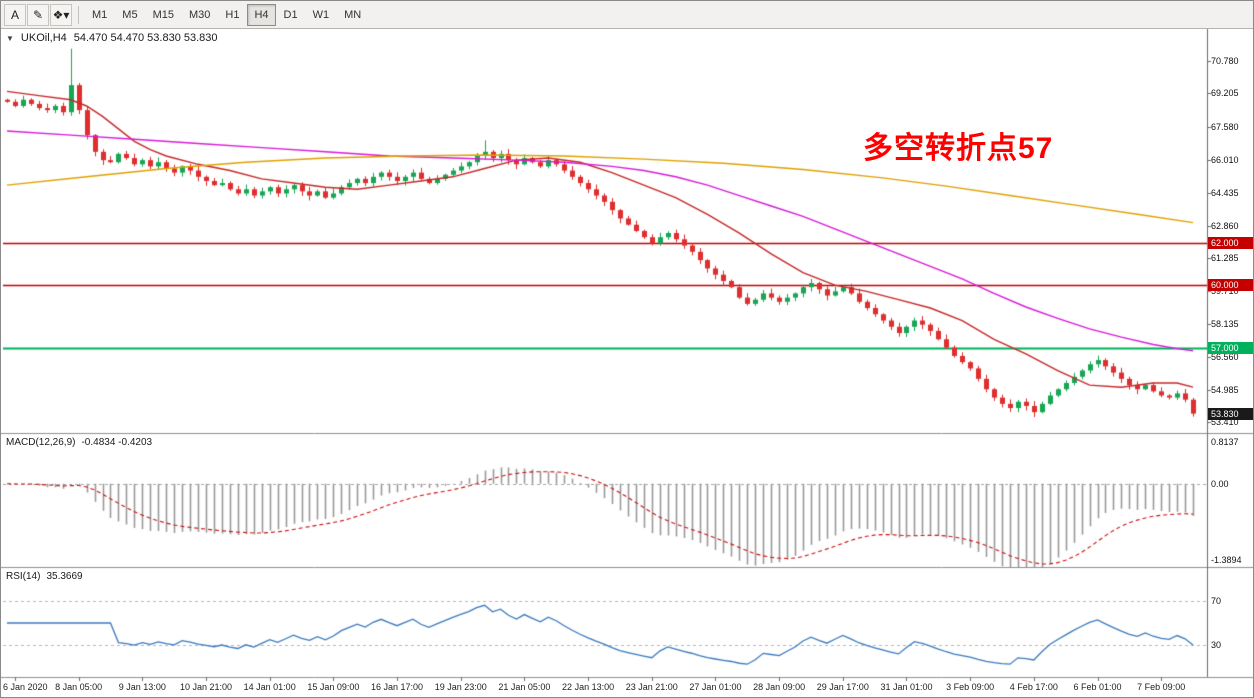 The width and height of the screenshot is (1254, 698). I want to click on chart-symbol-timeframe: UKOil,H4, so click(43, 38).